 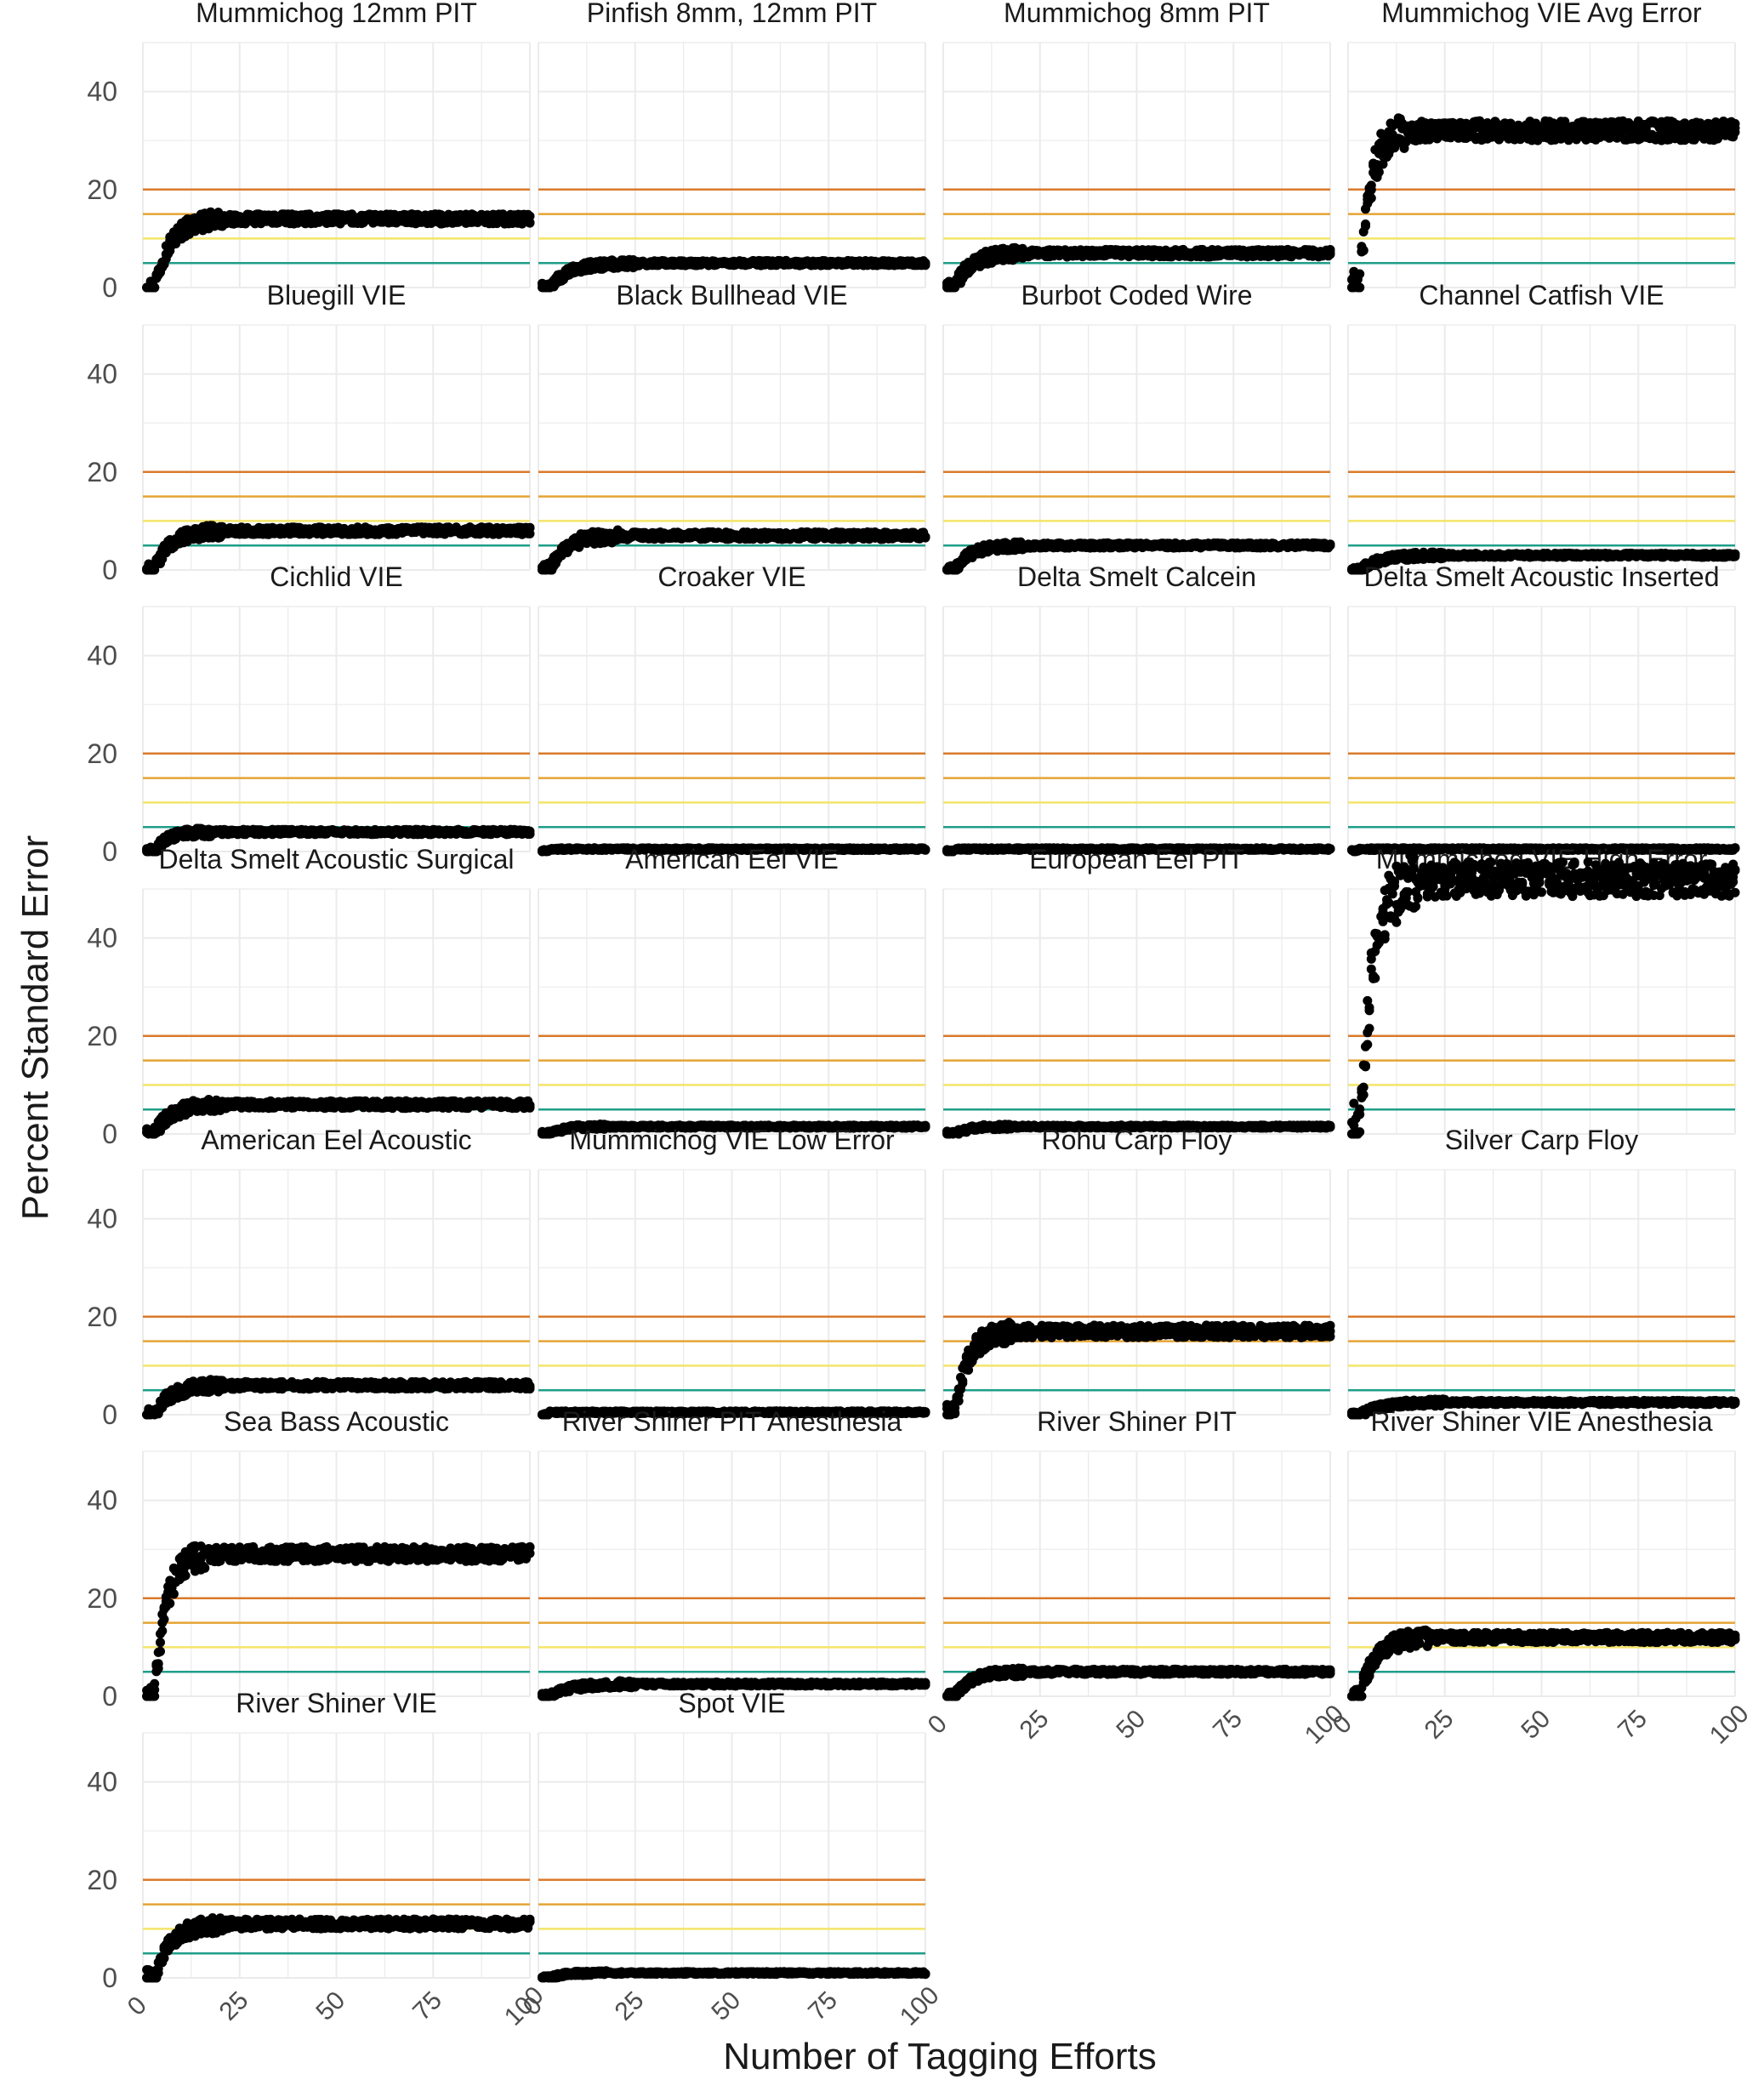 I want to click on panel-channel-catfish-vie: Channel Catfish VIE, so click(x=1543, y=427).